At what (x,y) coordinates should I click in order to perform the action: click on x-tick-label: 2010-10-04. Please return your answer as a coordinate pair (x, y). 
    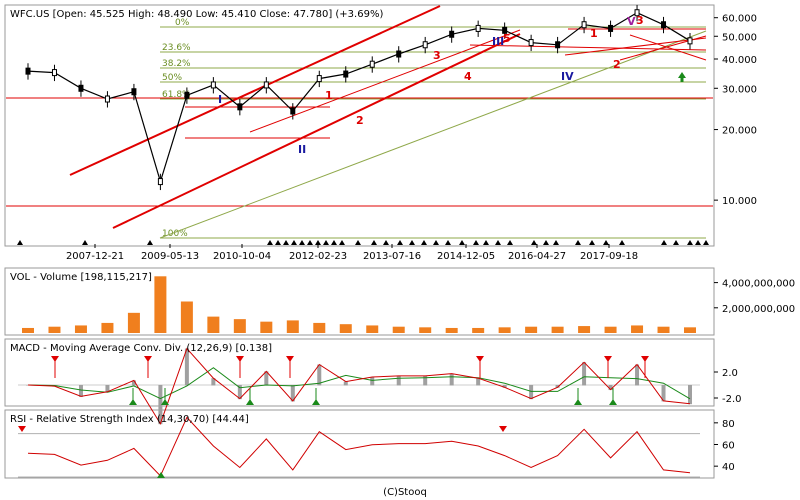
    Looking at the image, I should click on (242, 256).